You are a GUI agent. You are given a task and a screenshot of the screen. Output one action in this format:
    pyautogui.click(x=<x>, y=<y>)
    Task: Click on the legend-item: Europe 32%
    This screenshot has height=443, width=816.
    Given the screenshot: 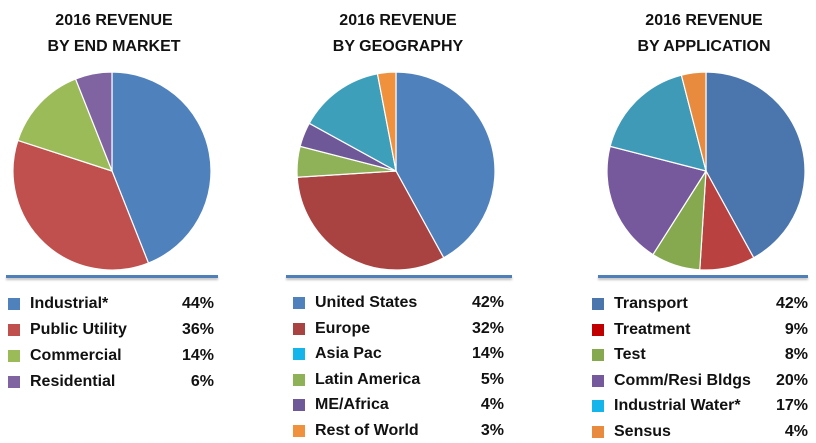 What is the action you would take?
    pyautogui.click(x=398, y=329)
    